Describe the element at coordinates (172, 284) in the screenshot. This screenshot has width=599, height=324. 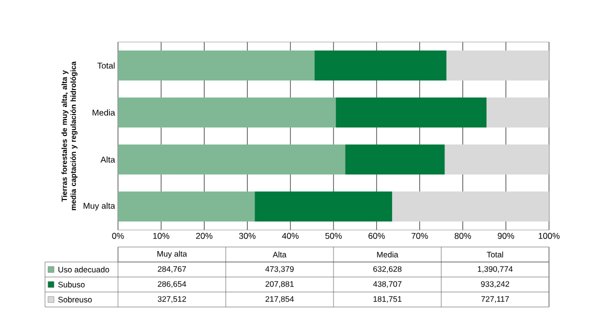
I see `data-label: 286,654` at that location.